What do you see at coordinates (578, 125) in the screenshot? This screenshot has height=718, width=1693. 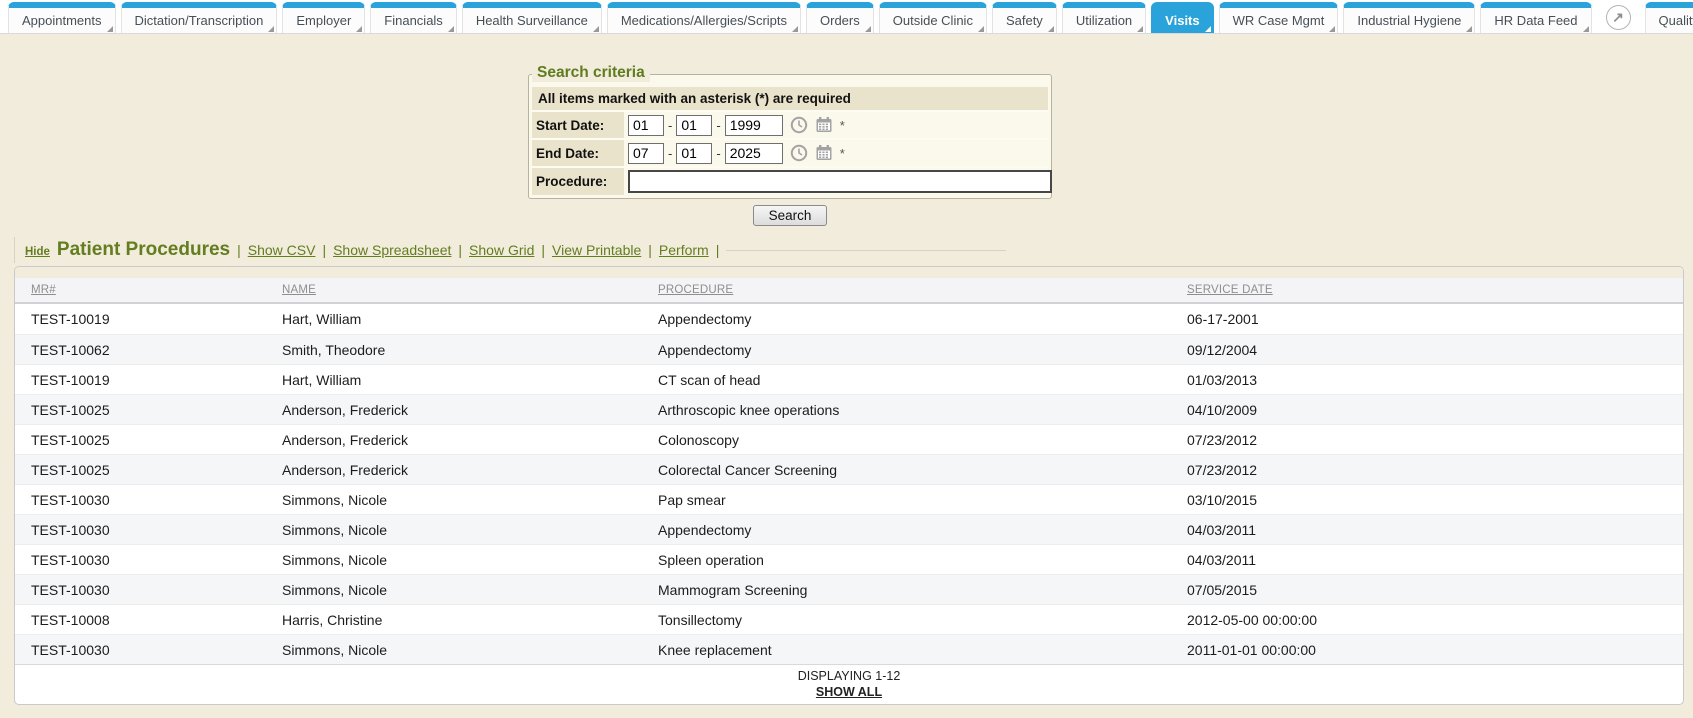 I see `start-date-label: Start Date:` at bounding box center [578, 125].